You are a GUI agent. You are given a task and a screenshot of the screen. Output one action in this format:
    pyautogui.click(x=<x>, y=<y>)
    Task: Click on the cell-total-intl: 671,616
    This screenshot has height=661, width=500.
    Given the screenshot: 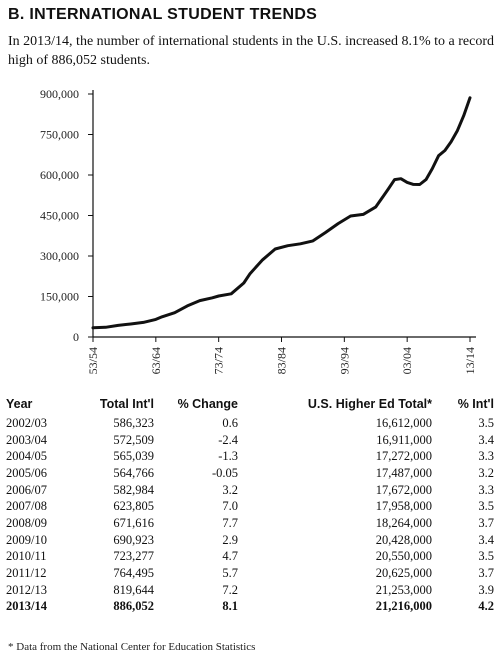 What is the action you would take?
    pyautogui.click(x=133, y=522)
    